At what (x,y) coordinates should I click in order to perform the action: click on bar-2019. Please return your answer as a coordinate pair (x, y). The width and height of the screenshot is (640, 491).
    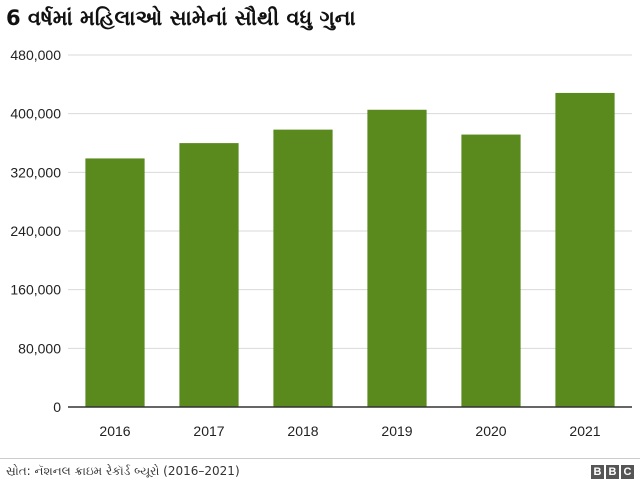
    Looking at the image, I should click on (397, 258).